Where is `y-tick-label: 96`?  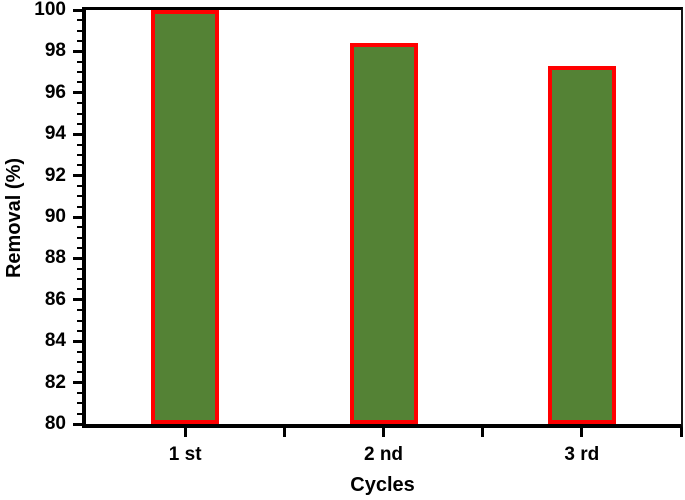 y-tick-label: 96 is located at coordinates (55, 92).